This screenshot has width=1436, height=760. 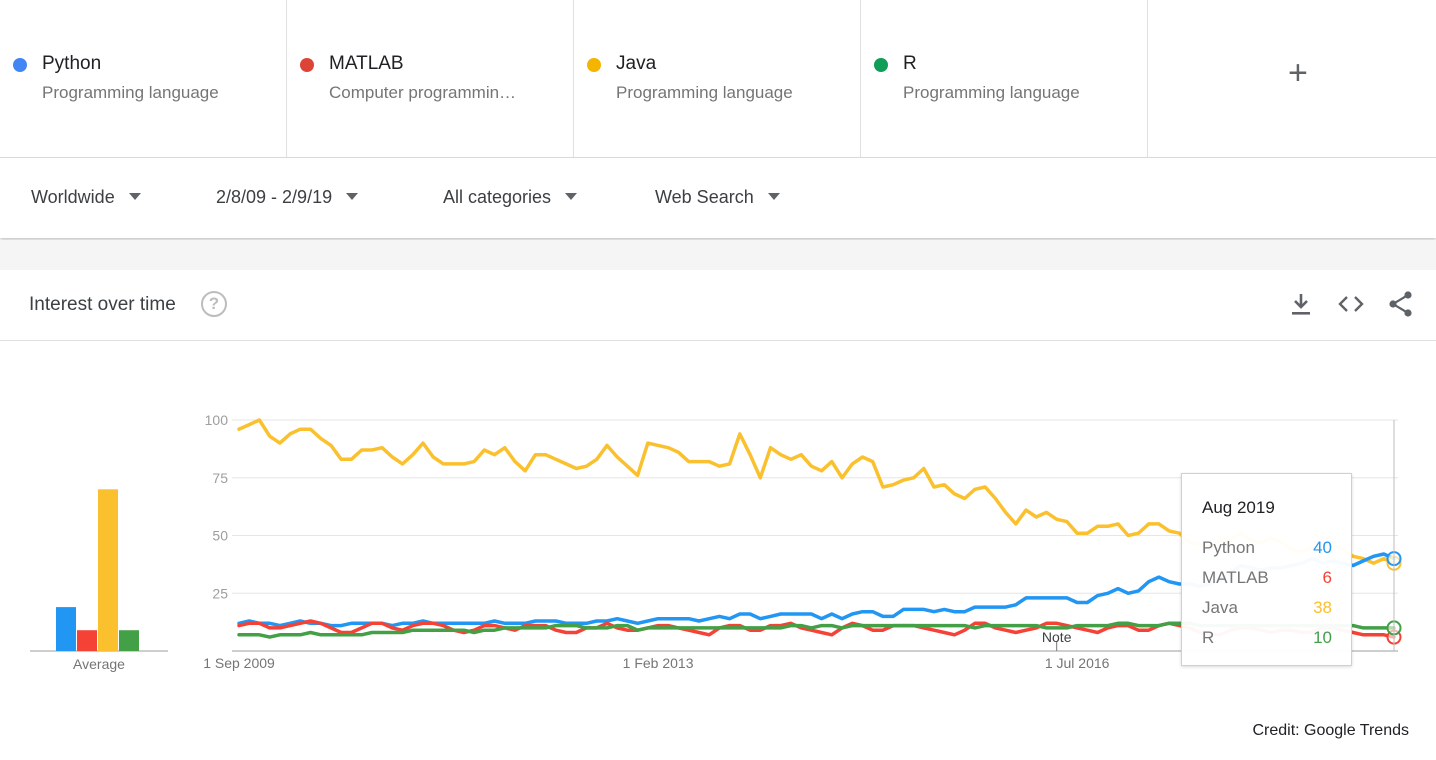 I want to click on tooltip-row-r: R 10, so click(x=1267, y=638).